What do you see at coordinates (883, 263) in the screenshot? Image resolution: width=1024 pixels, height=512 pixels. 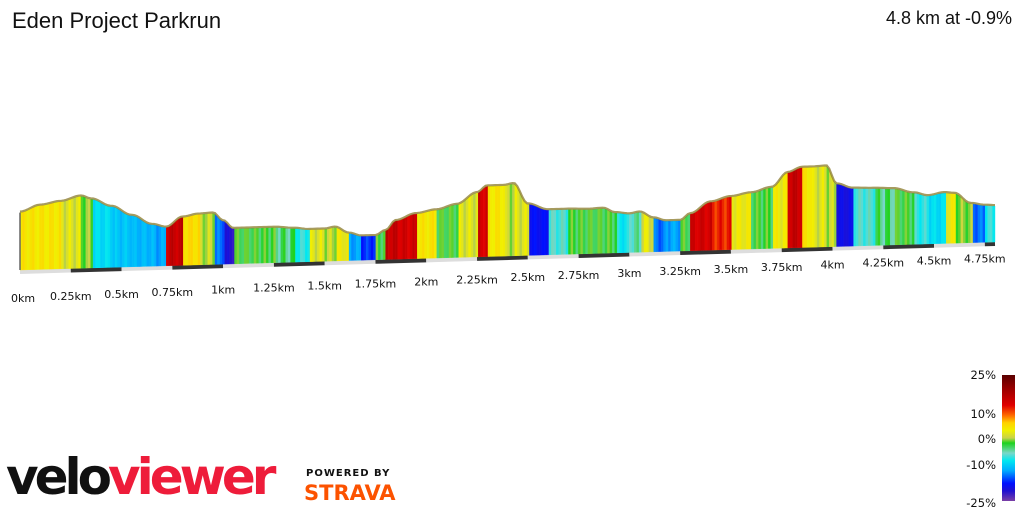 I see `distance-tick-label: 4.25km` at bounding box center [883, 263].